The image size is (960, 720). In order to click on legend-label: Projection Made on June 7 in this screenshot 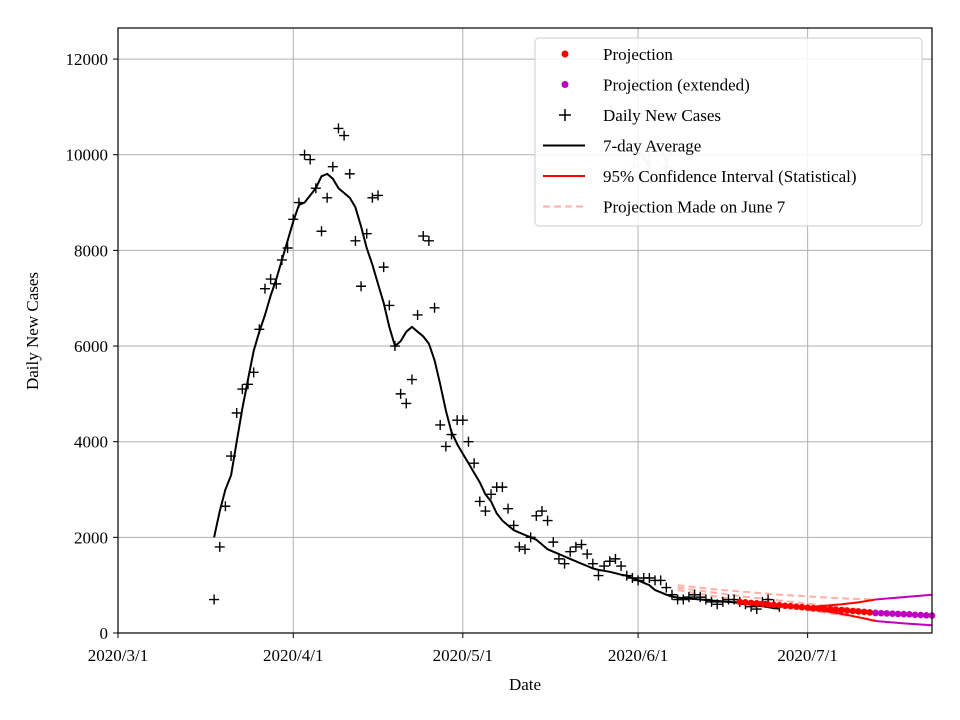, I will do `click(694, 207)`.